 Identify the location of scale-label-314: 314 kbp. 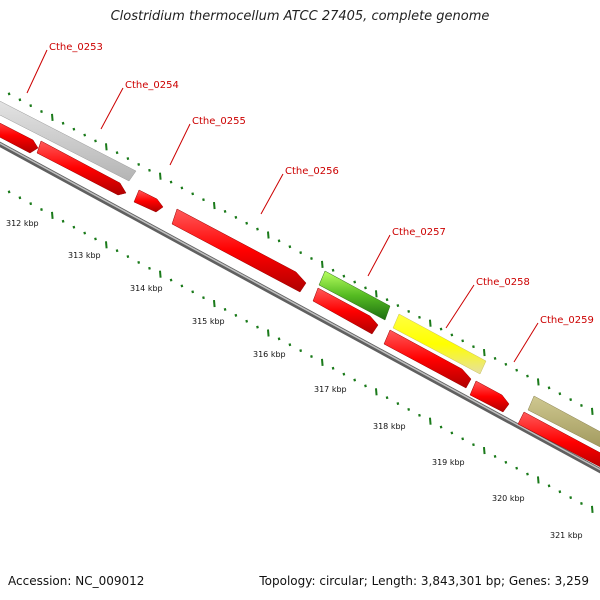
(146, 288).